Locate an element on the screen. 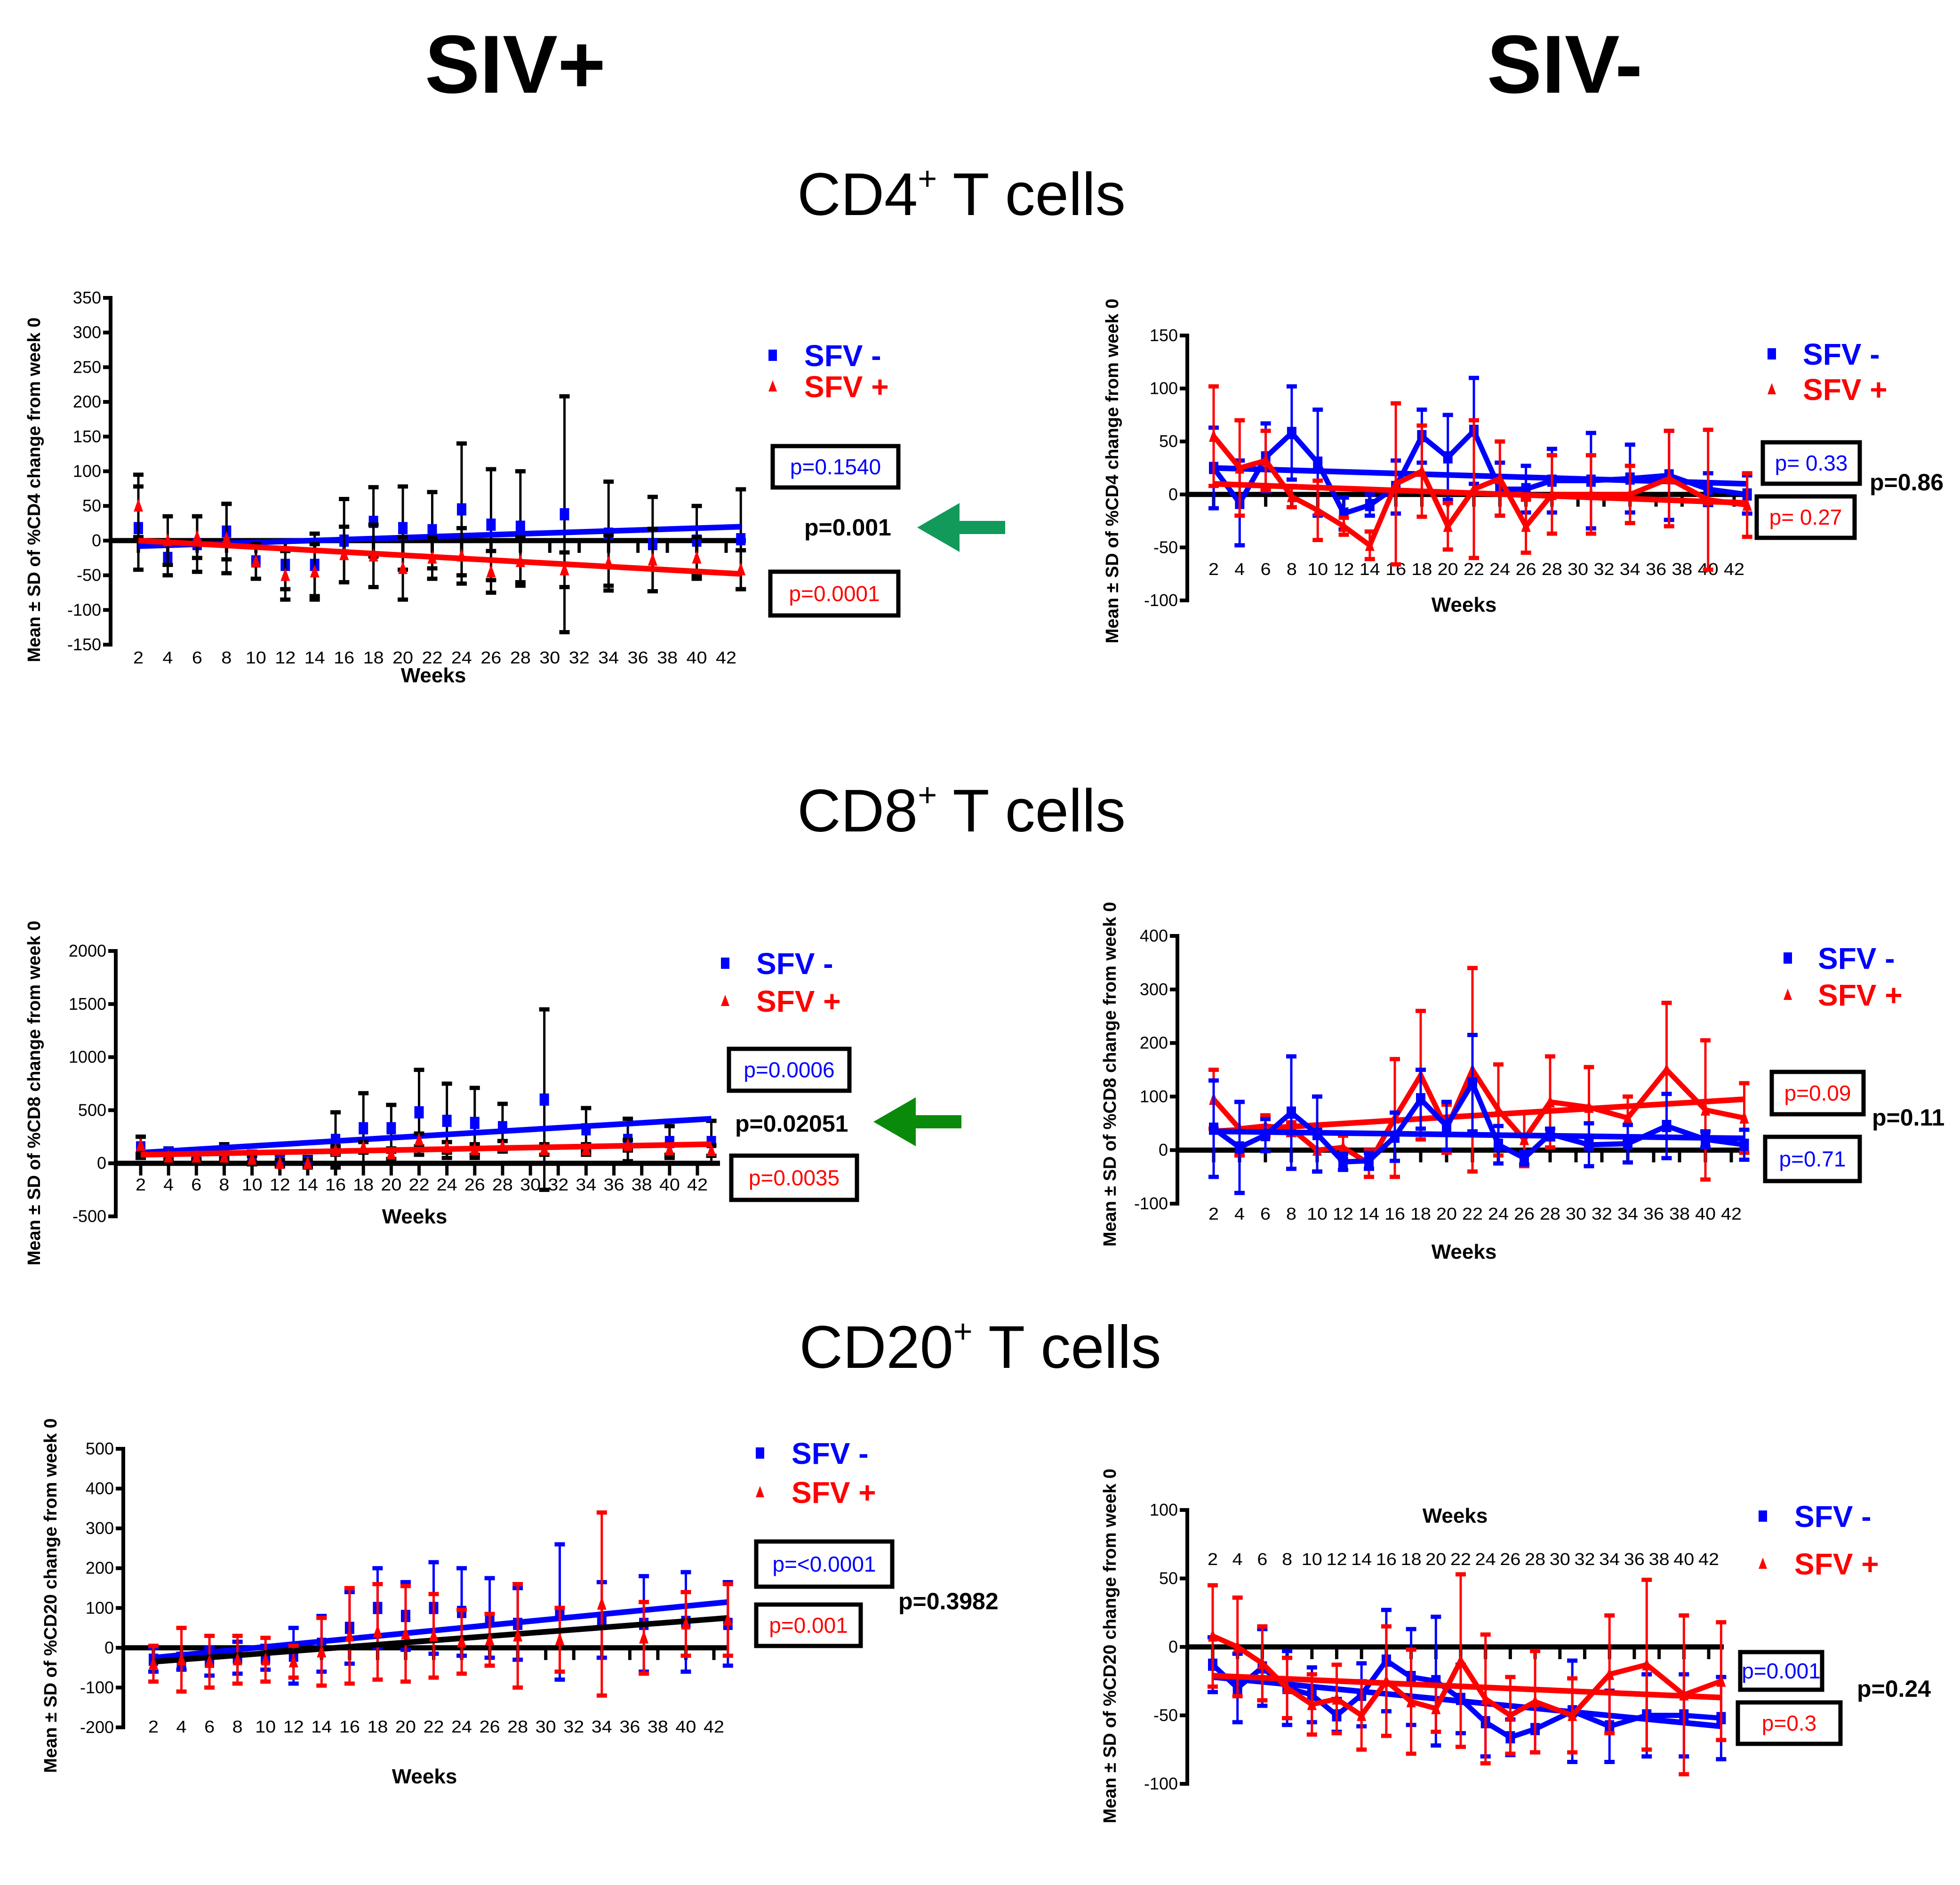  series-SFVneg is located at coordinates (1479, 1114).